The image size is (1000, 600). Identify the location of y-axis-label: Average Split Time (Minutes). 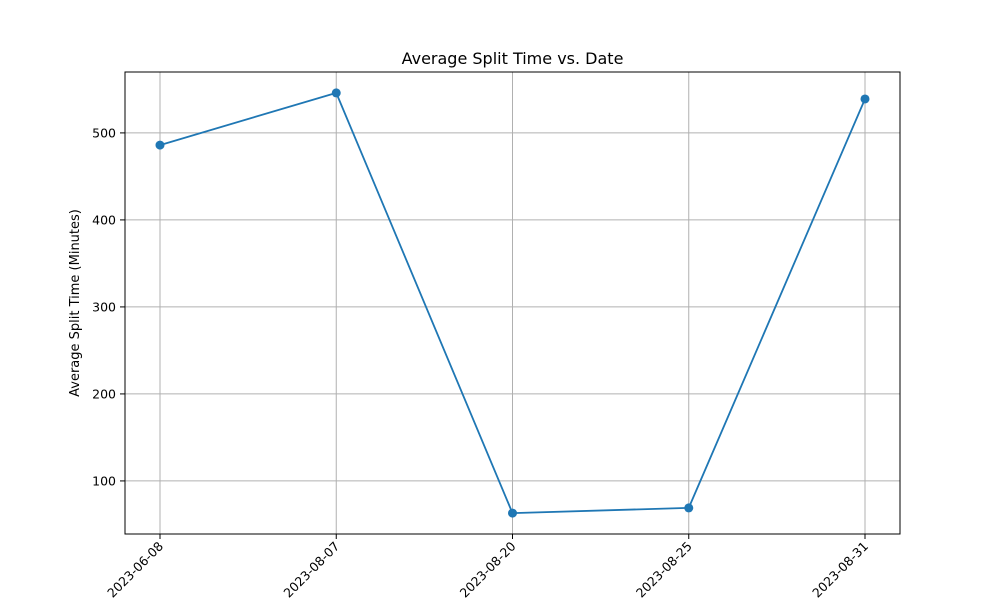
(75, 303).